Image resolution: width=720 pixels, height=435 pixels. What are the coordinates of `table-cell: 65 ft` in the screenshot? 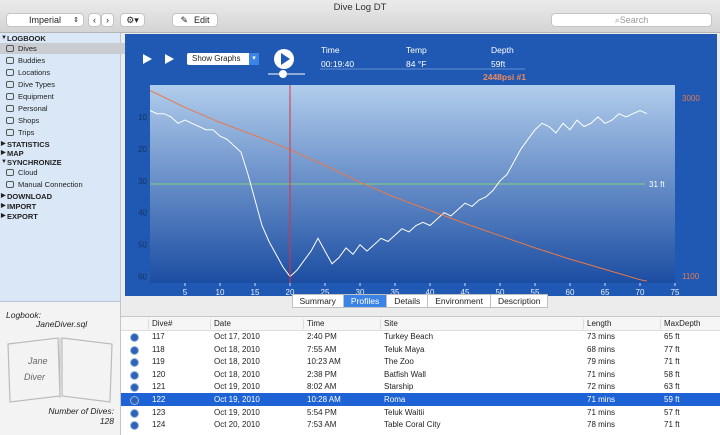 It's located at (672, 336).